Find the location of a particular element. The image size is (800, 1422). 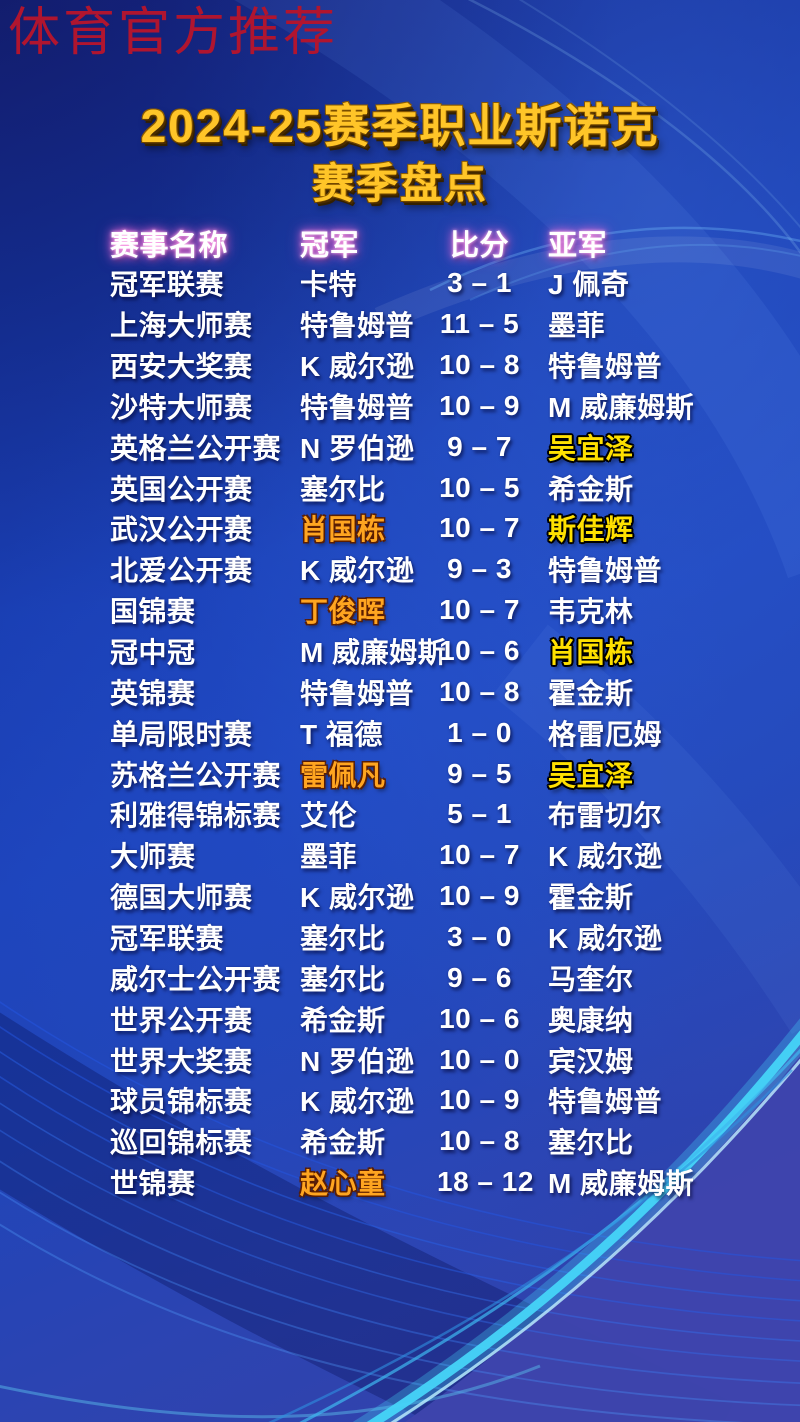

table-row: 世界公开赛 希金斯 10 – 6 奥康纳 is located at coordinates (400, 1018).